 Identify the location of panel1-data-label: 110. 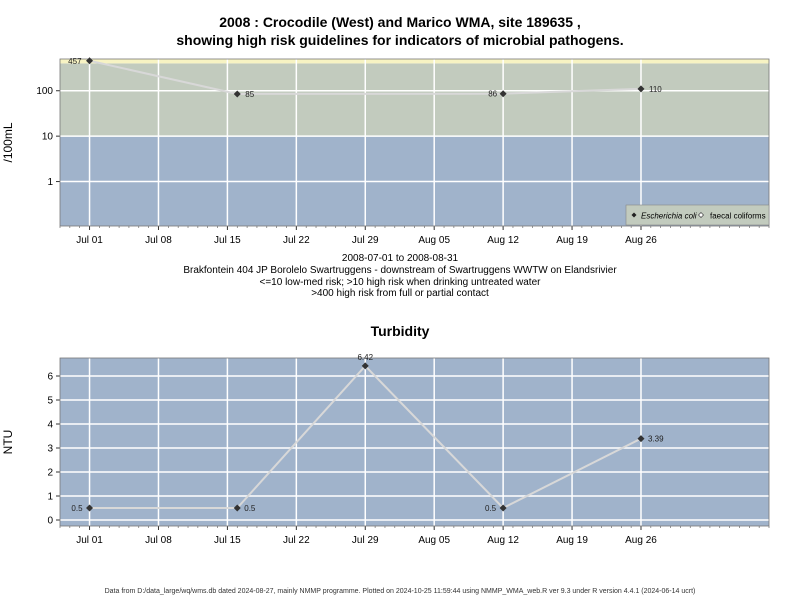
(655, 89).